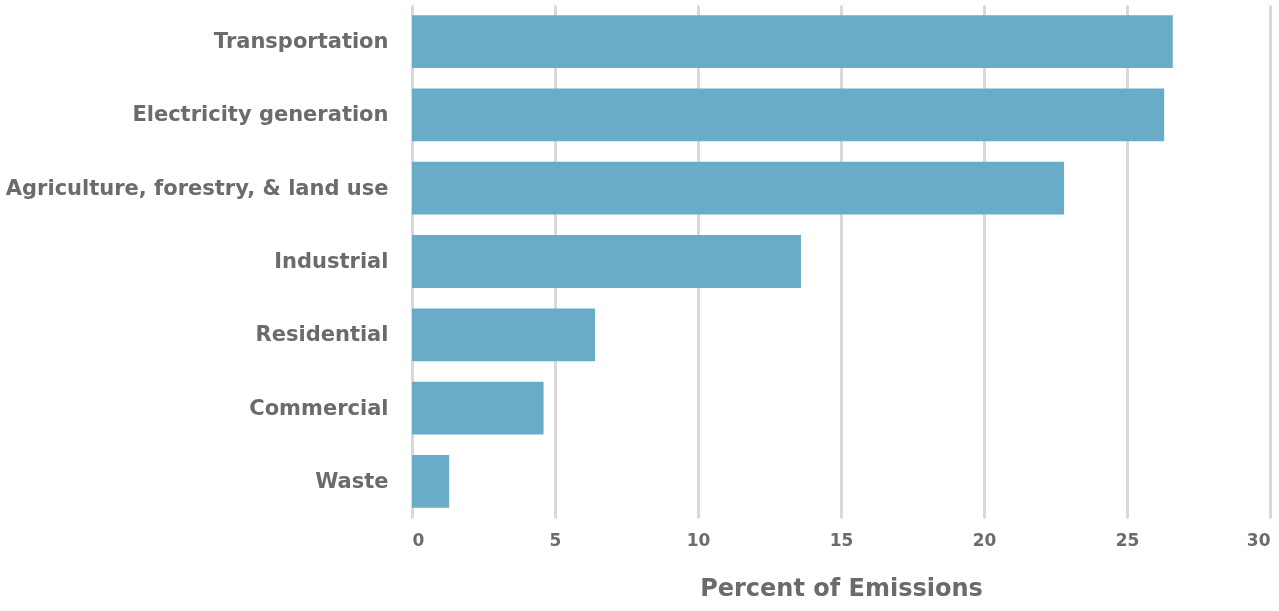  What do you see at coordinates (301, 41) in the screenshot?
I see `y-tick-label: Transportation` at bounding box center [301, 41].